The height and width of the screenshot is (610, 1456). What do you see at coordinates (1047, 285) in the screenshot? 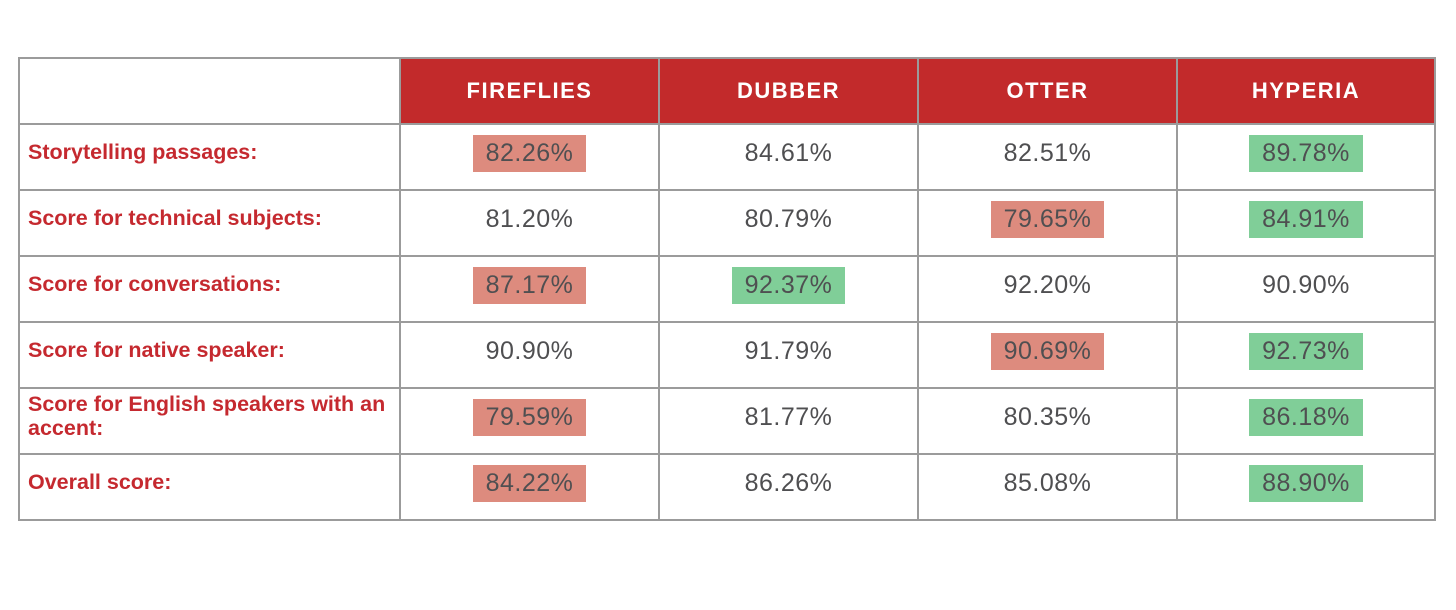
I see `score-value: 92.20%` at bounding box center [1047, 285].